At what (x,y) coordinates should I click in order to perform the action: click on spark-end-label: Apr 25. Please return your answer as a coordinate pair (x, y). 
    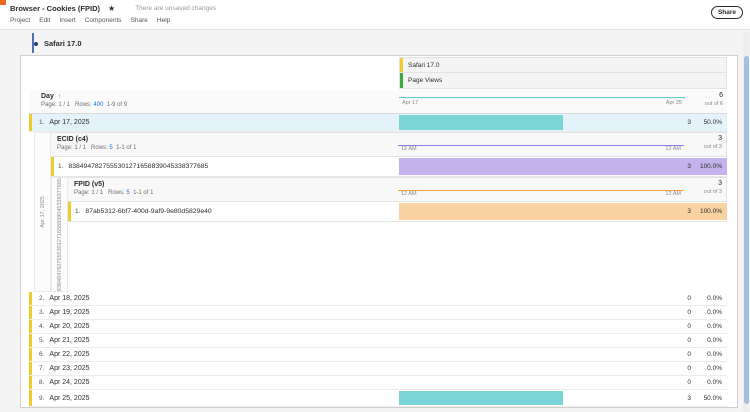
    Looking at the image, I should click on (673, 103).